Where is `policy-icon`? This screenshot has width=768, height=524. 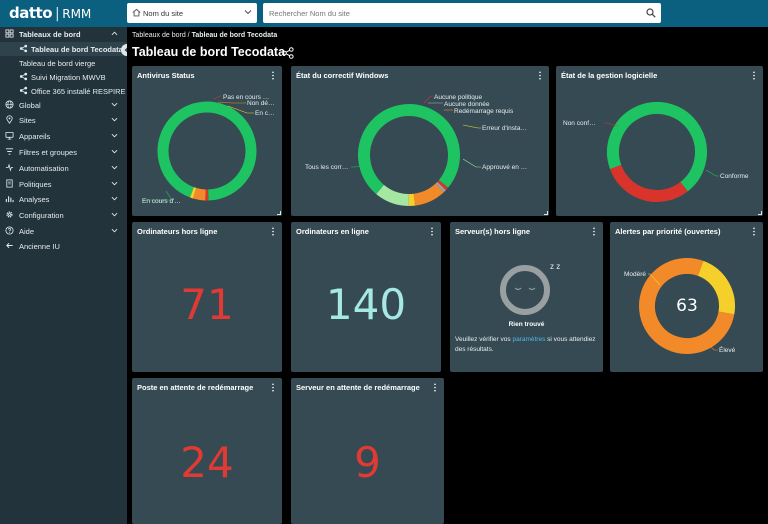 policy-icon is located at coordinates (9, 183).